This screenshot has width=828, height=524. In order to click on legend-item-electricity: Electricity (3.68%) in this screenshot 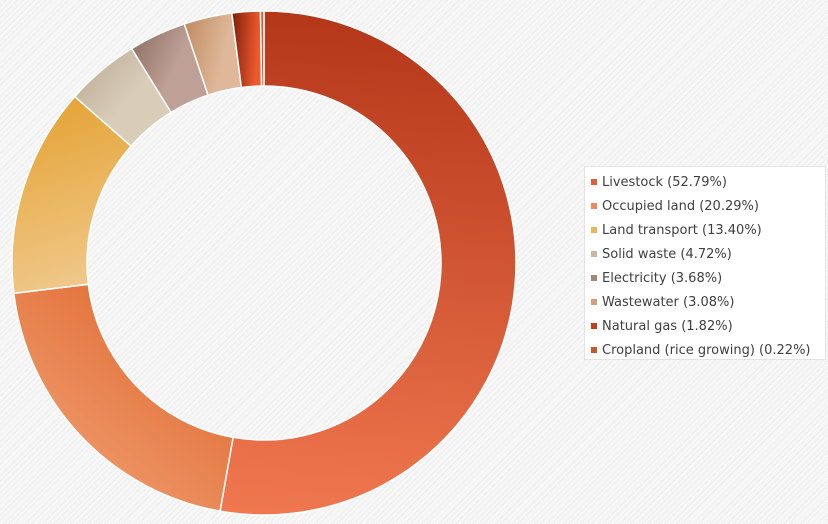, I will do `click(708, 278)`.